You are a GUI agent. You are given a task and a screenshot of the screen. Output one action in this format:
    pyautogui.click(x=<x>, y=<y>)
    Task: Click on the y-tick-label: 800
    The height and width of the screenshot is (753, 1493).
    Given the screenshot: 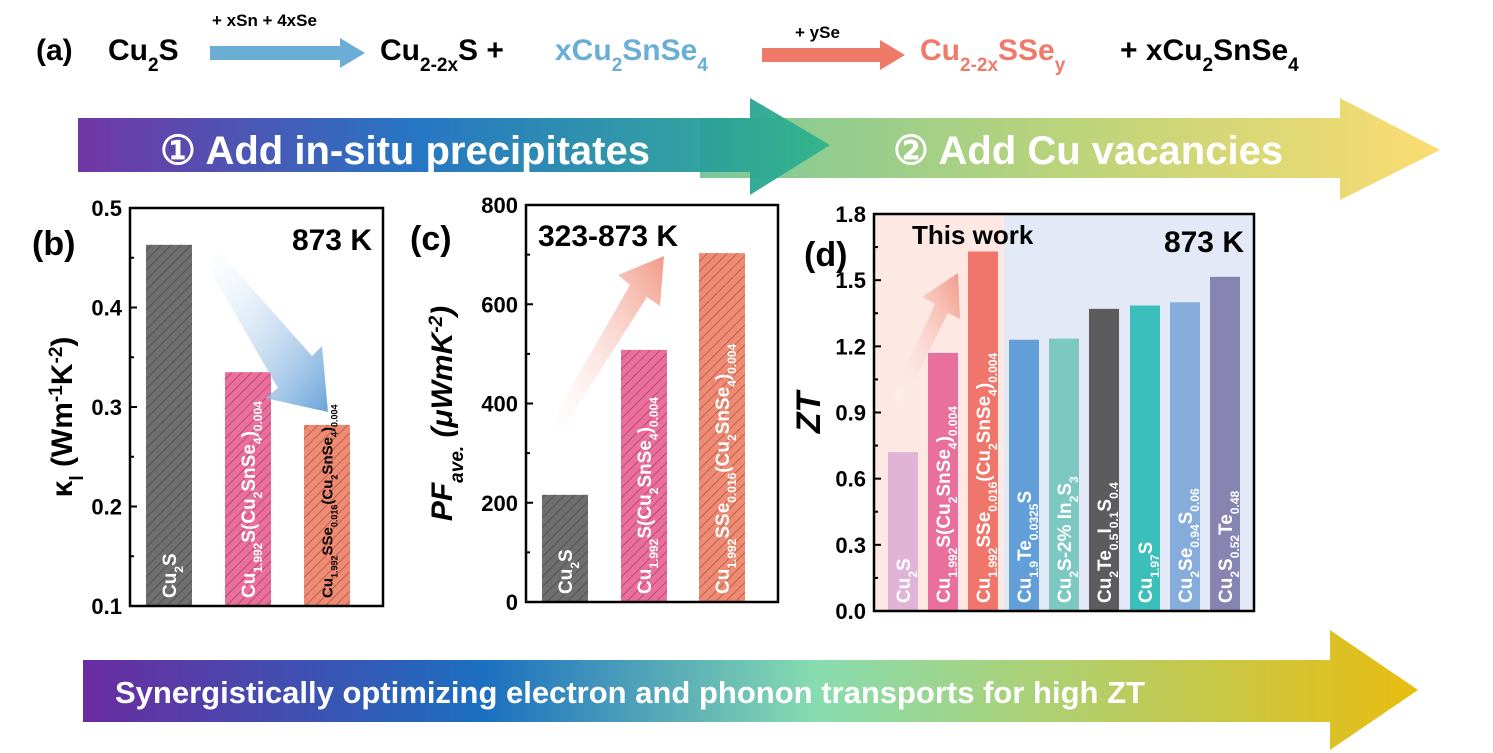 What is the action you would take?
    pyautogui.click(x=499, y=205)
    